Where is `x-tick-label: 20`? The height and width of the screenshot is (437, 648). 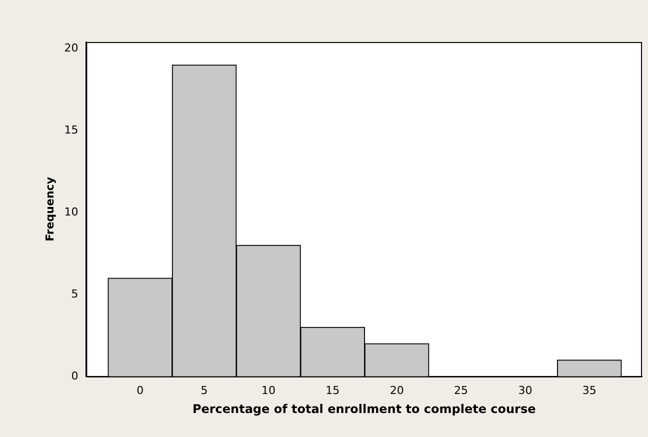
x-tick-label: 20 is located at coordinates (397, 390).